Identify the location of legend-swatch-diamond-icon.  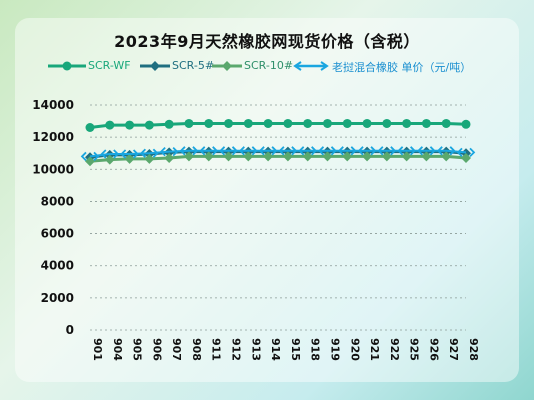
(227, 66).